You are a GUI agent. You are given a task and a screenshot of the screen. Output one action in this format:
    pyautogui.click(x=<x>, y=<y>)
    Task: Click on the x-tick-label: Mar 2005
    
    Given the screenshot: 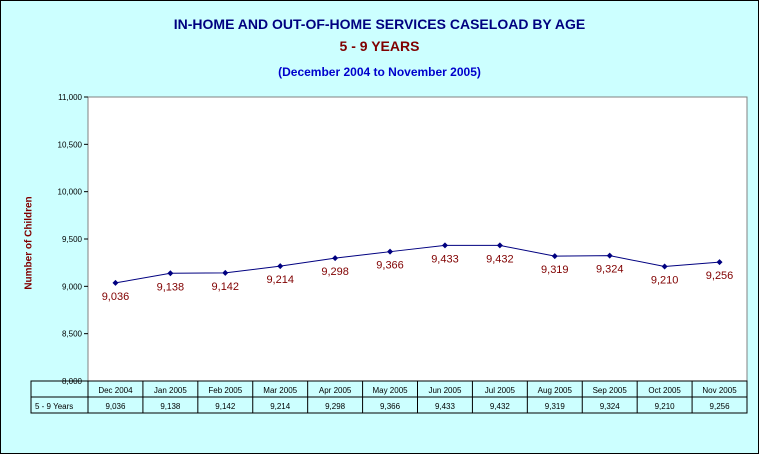 What is the action you would take?
    pyautogui.click(x=280, y=390)
    